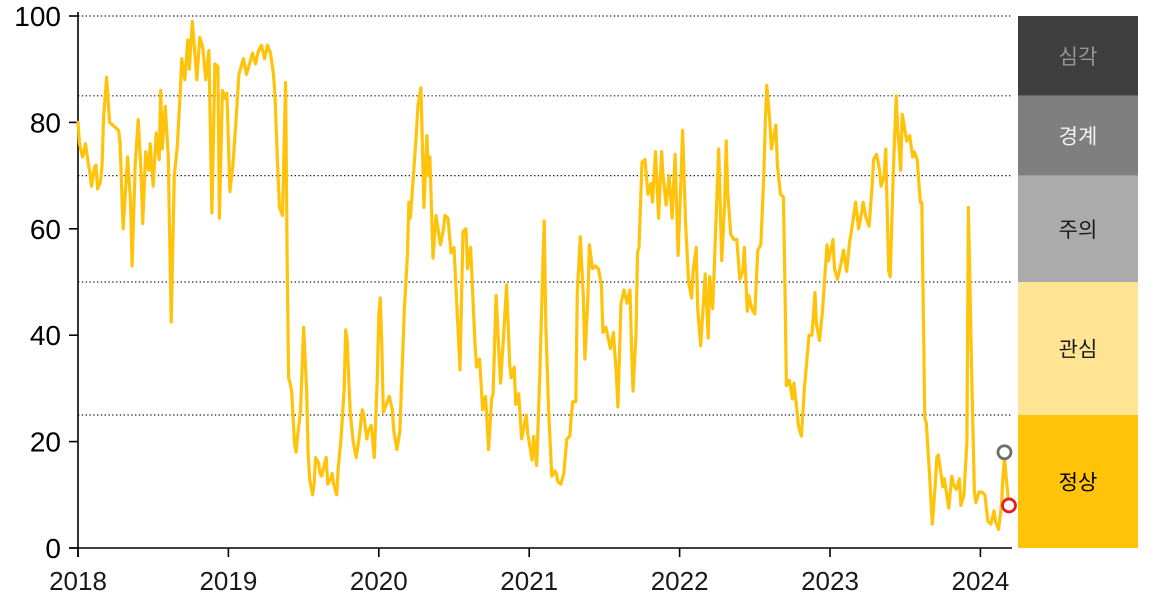 The height and width of the screenshot is (600, 1154). Describe the element at coordinates (45, 335) in the screenshot. I see `y-tick-label: 40` at that location.